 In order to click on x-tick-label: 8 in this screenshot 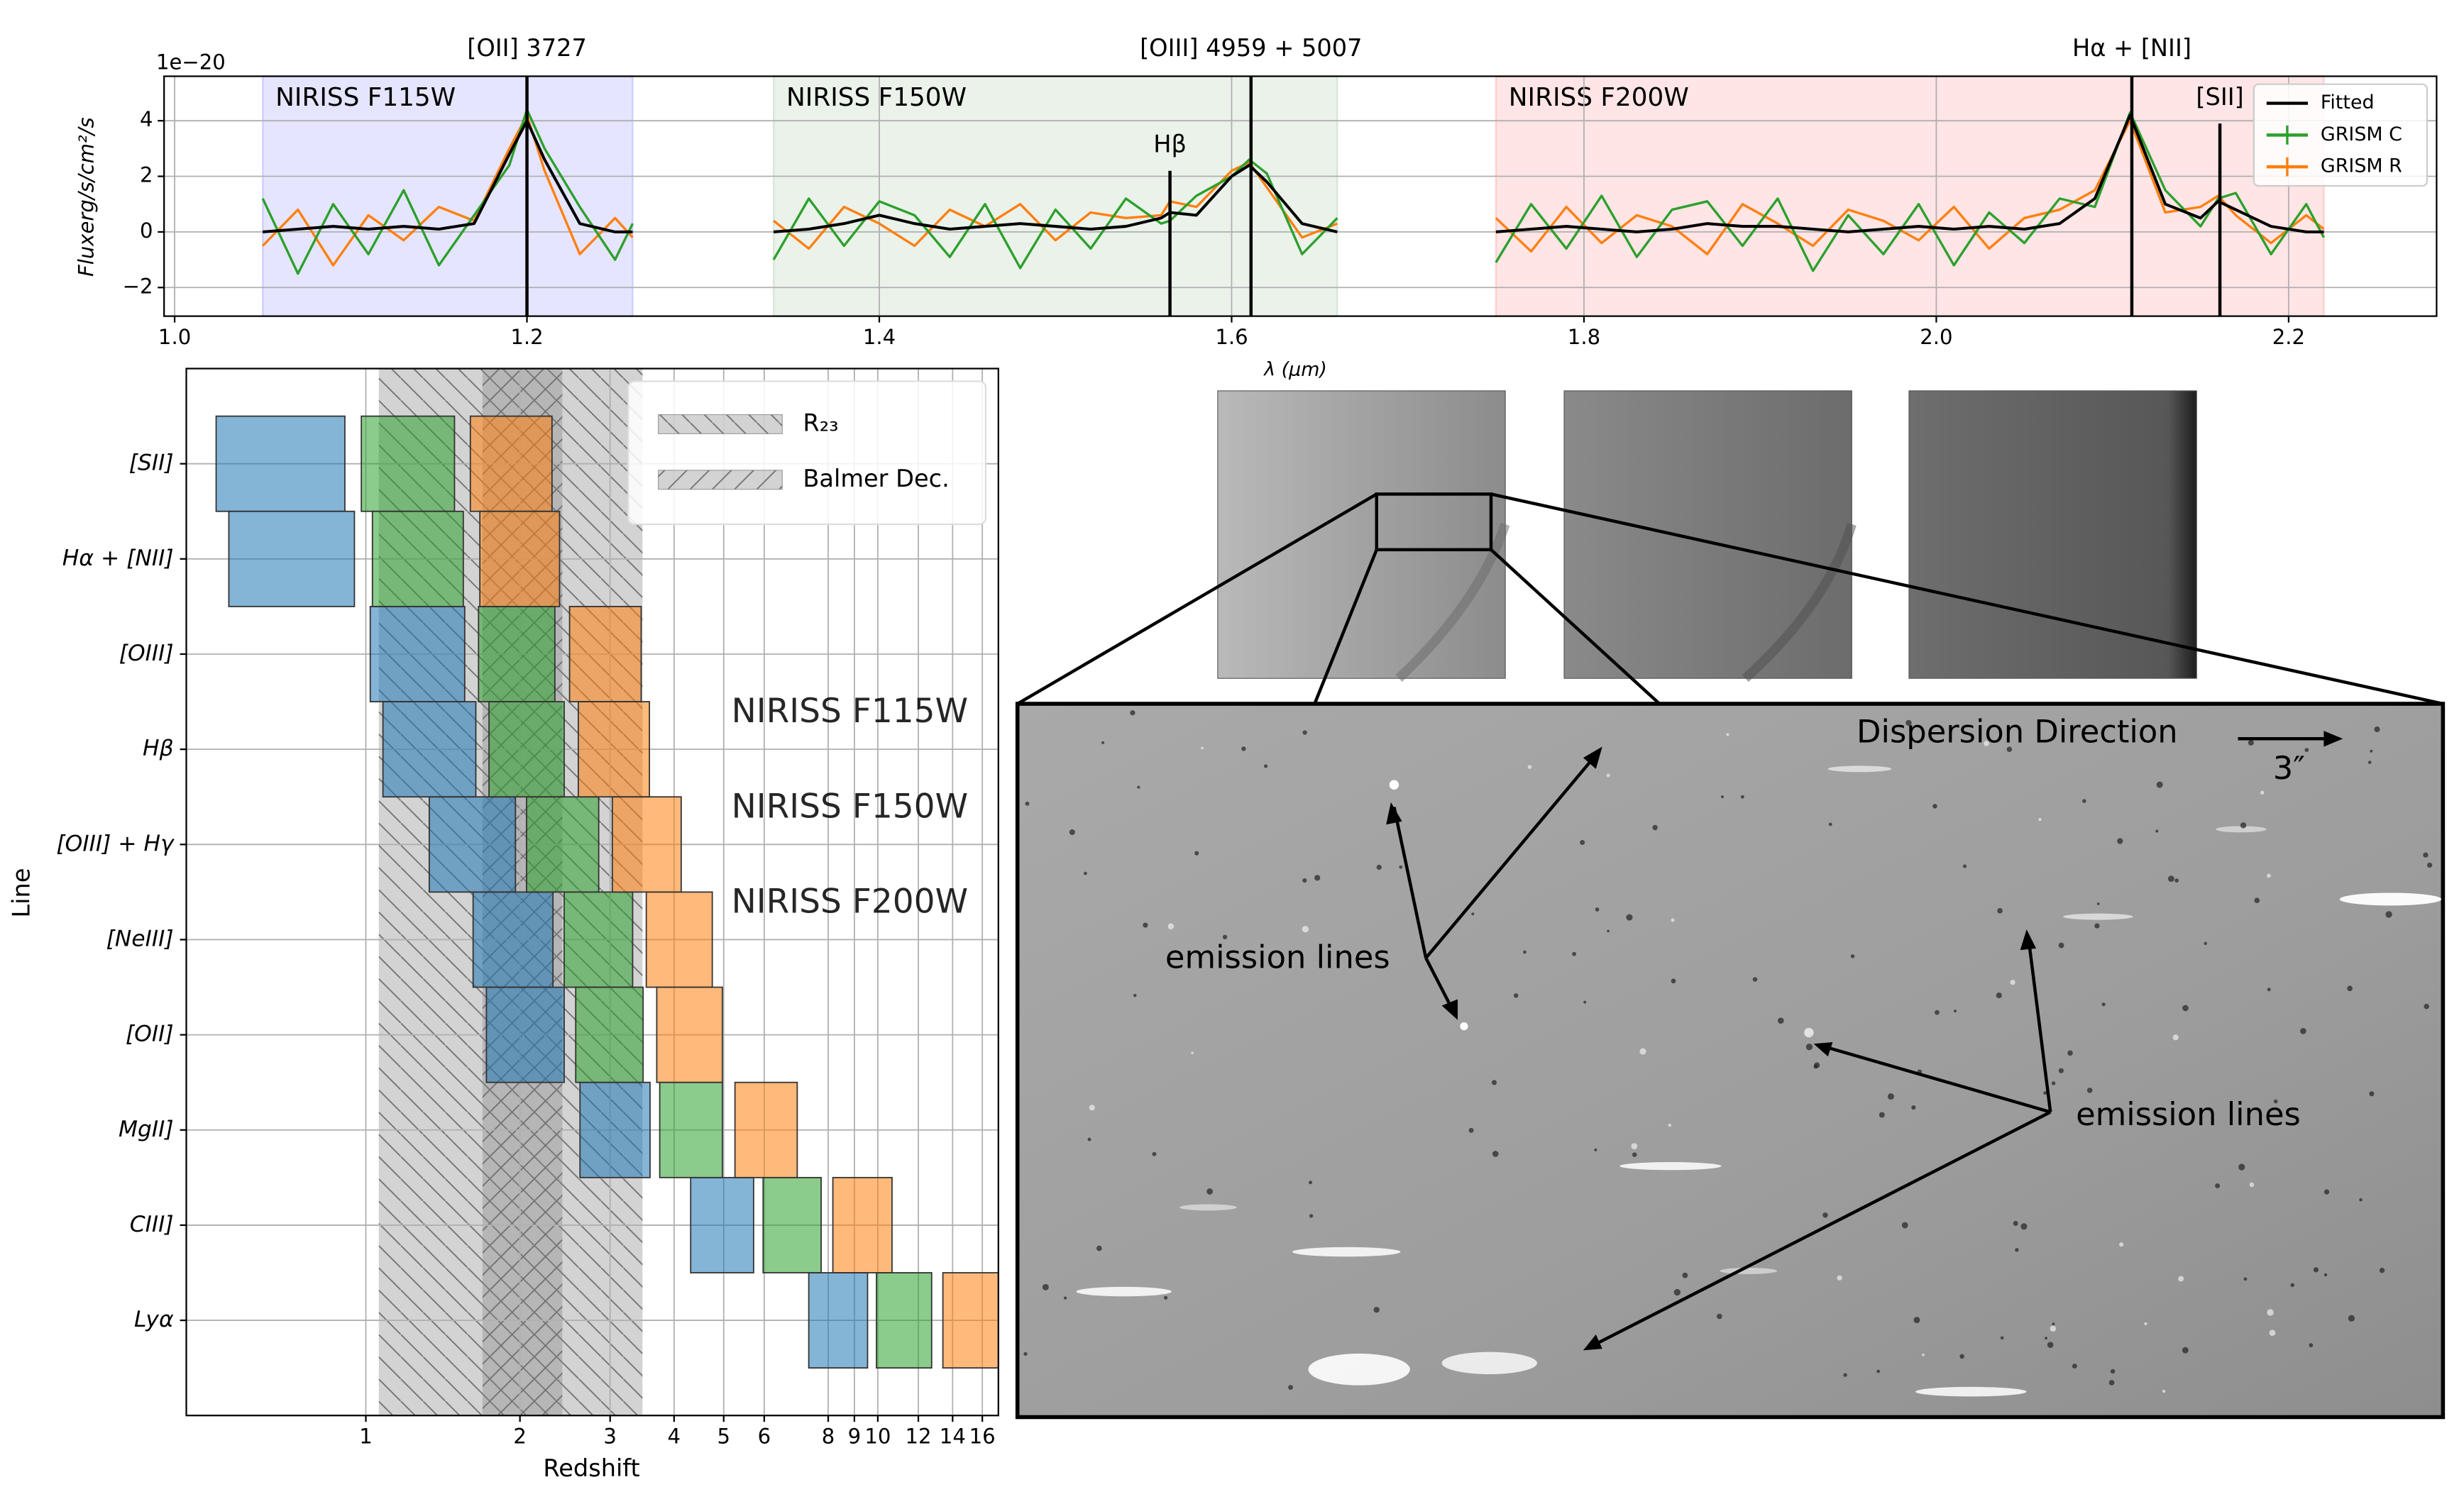, I will do `click(829, 1437)`.